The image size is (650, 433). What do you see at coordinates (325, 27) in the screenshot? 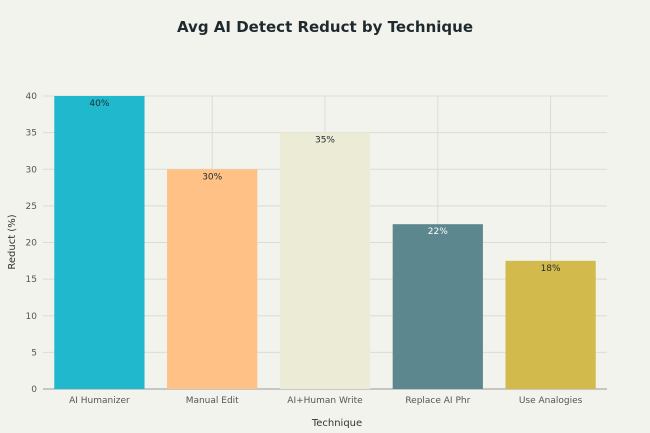
I see `chart-title: Avg AI Detect Reduct by Technique` at bounding box center [325, 27].